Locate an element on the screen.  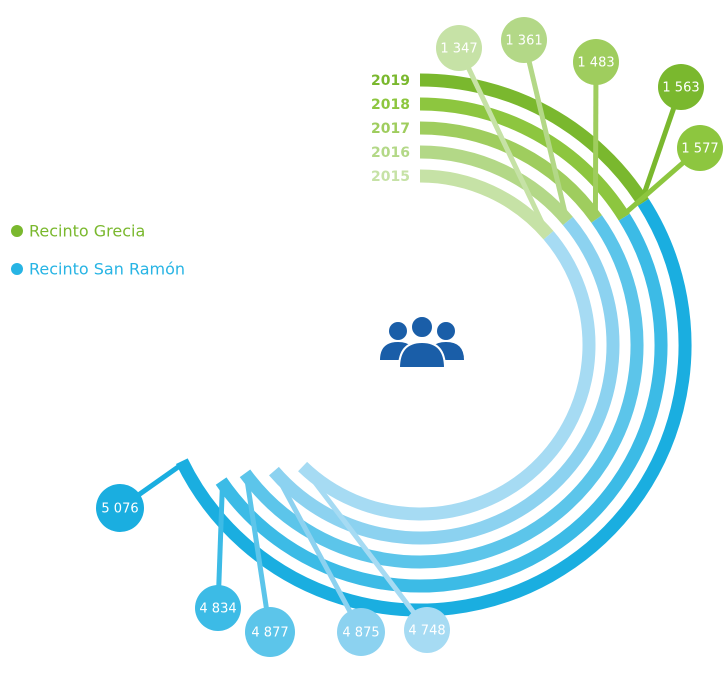
legend-label: Recinto San Ramón is located at coordinates (107, 269).